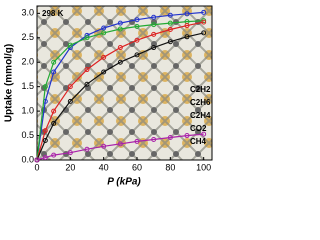 This screenshot has width=320, height=240. Describe the element at coordinates (36, 167) in the screenshot. I see `x-tick-label: 0` at that location.